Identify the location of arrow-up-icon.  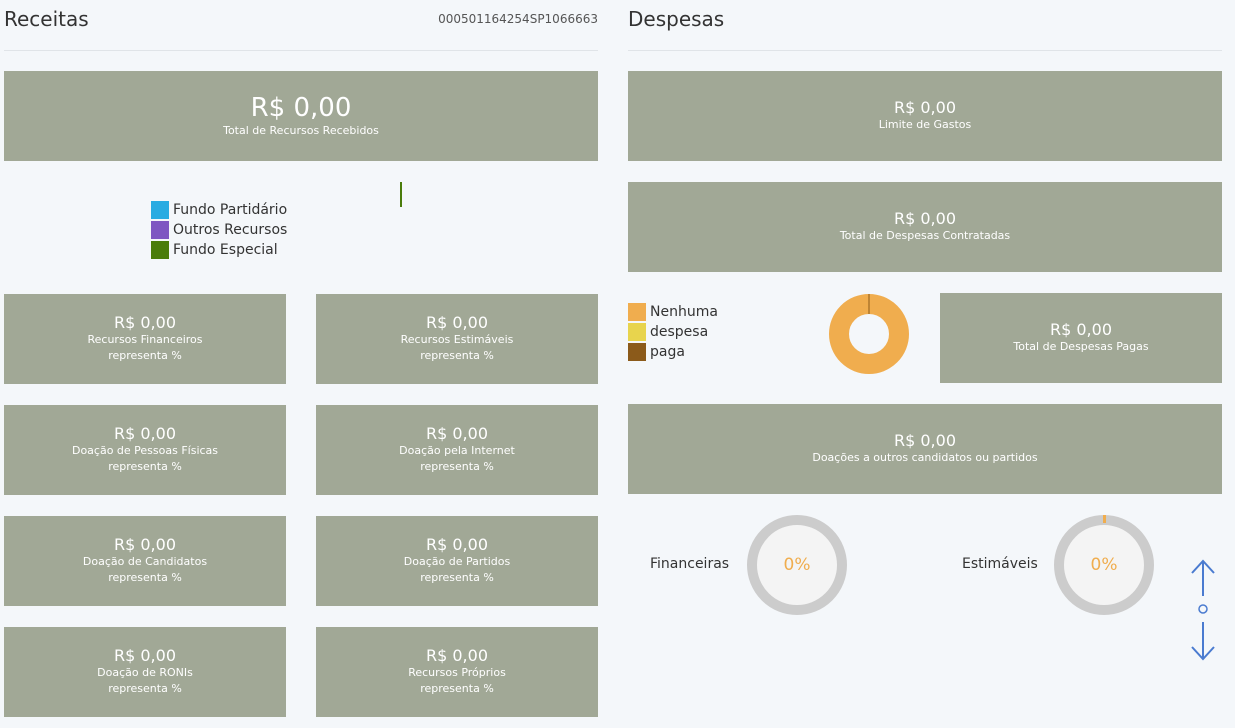
(1203, 578).